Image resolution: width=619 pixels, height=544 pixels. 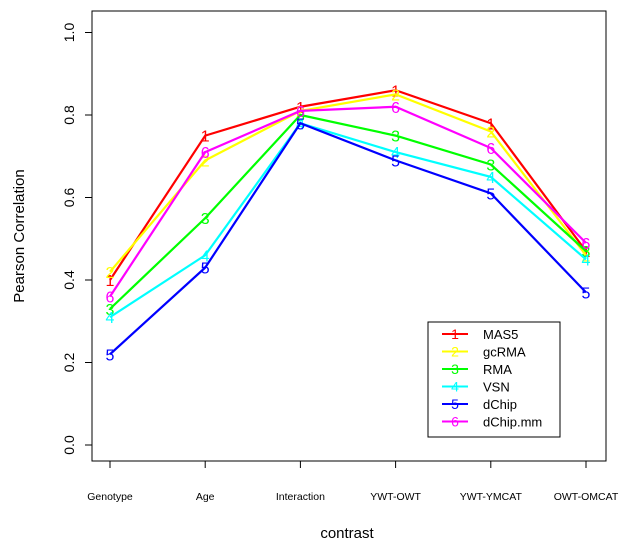 I want to click on x-tick-label: OWT-OMCAT, so click(x=586, y=497).